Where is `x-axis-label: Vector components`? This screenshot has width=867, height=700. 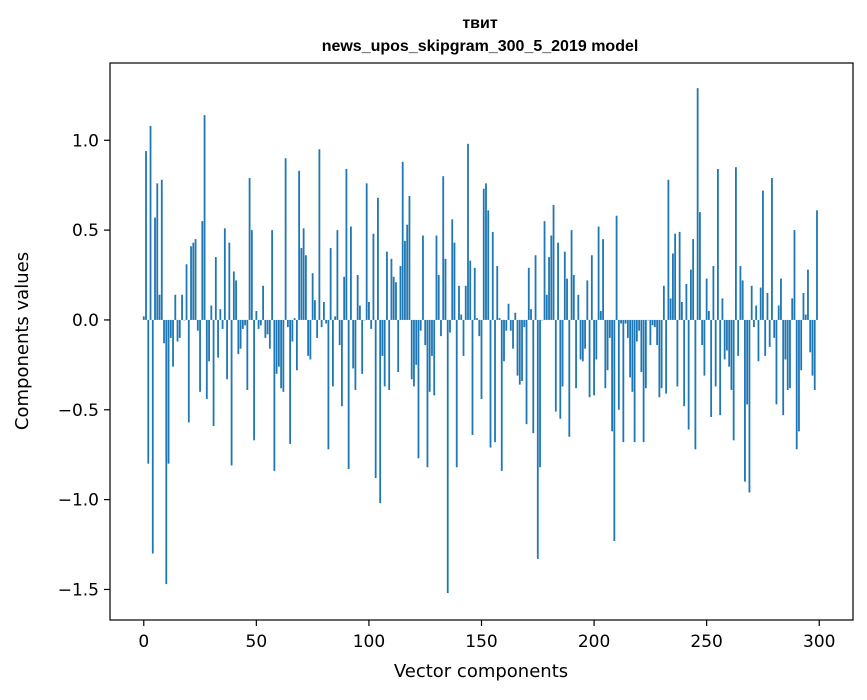
x-axis-label: Vector components is located at coordinates (481, 671).